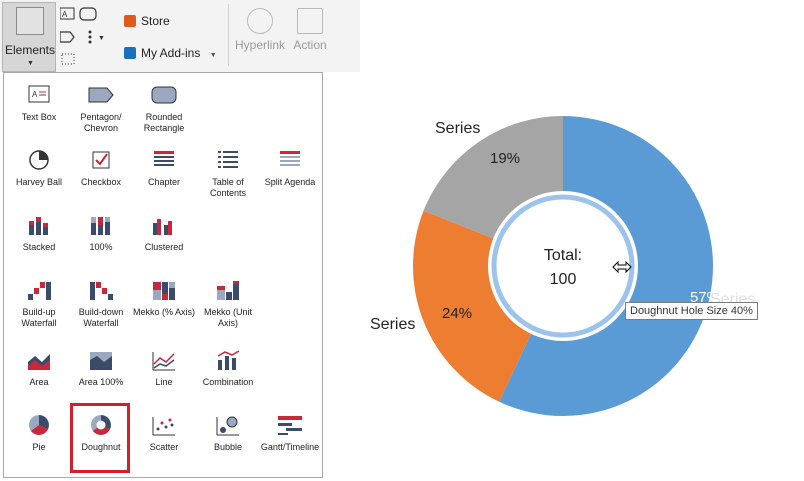 The height and width of the screenshot is (481, 804). I want to click on action-button: Action, so click(310, 30).